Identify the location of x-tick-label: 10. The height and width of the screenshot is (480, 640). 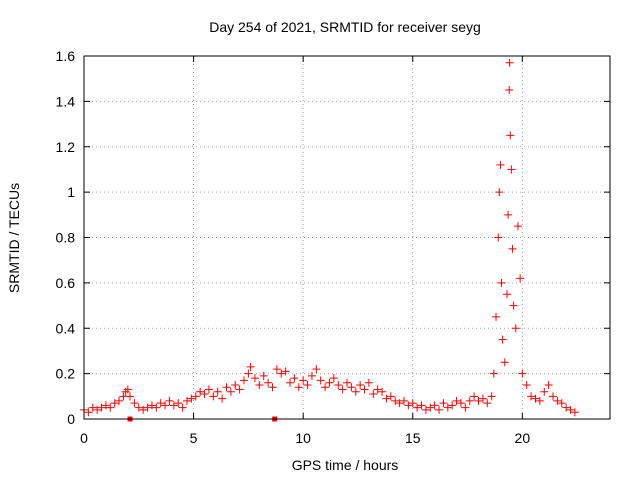
(303, 438).